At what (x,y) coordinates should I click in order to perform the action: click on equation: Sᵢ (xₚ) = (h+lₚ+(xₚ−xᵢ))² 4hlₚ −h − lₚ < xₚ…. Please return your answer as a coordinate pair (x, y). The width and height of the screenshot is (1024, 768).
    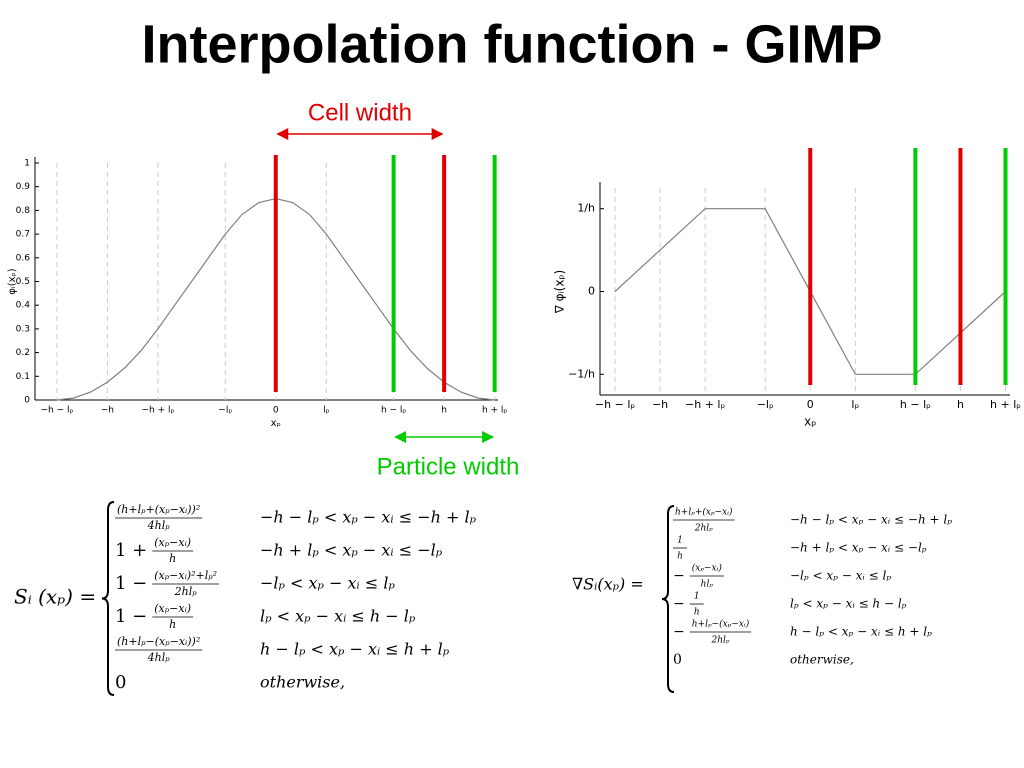
    Looking at the image, I should click on (245, 598).